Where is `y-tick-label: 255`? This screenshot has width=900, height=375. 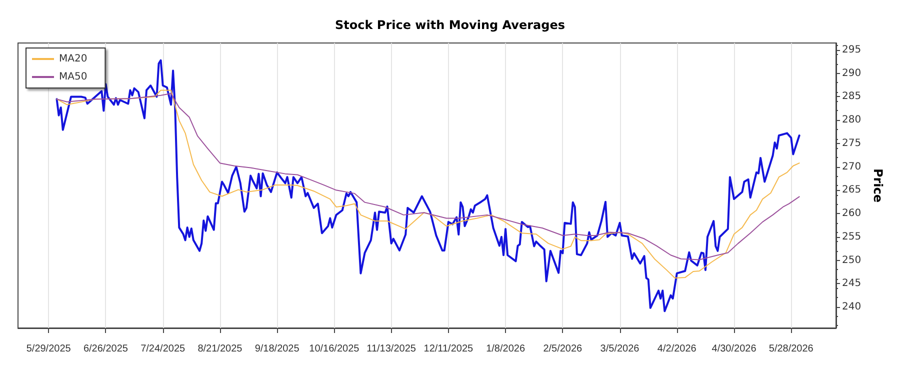 y-tick-label: 255 is located at coordinates (852, 236).